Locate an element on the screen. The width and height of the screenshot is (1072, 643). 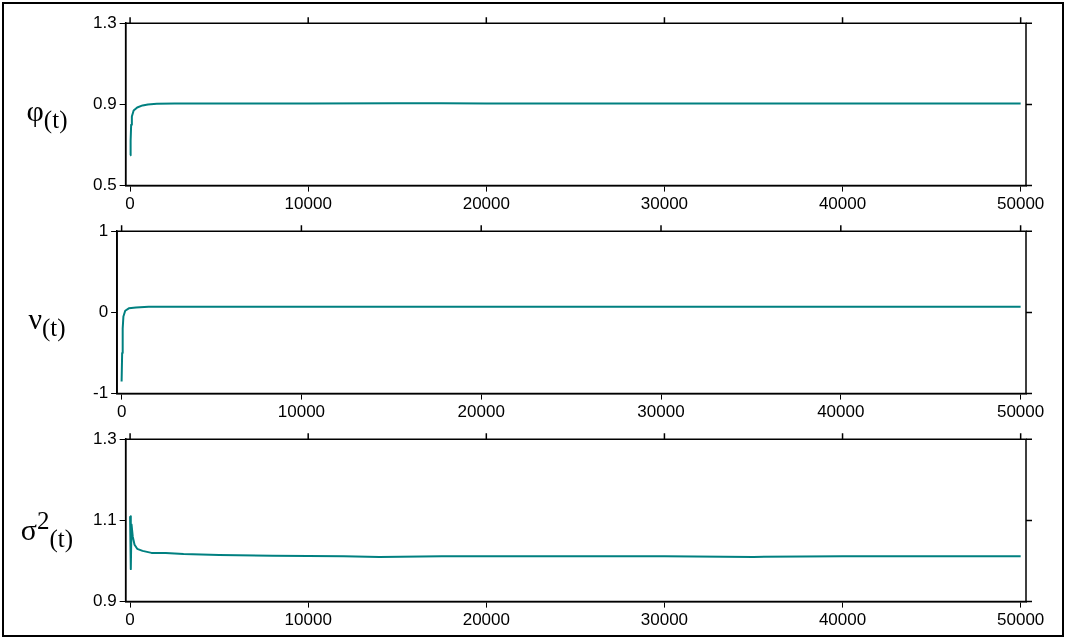
y-tick-label: 0.5 is located at coordinates (104, 185).